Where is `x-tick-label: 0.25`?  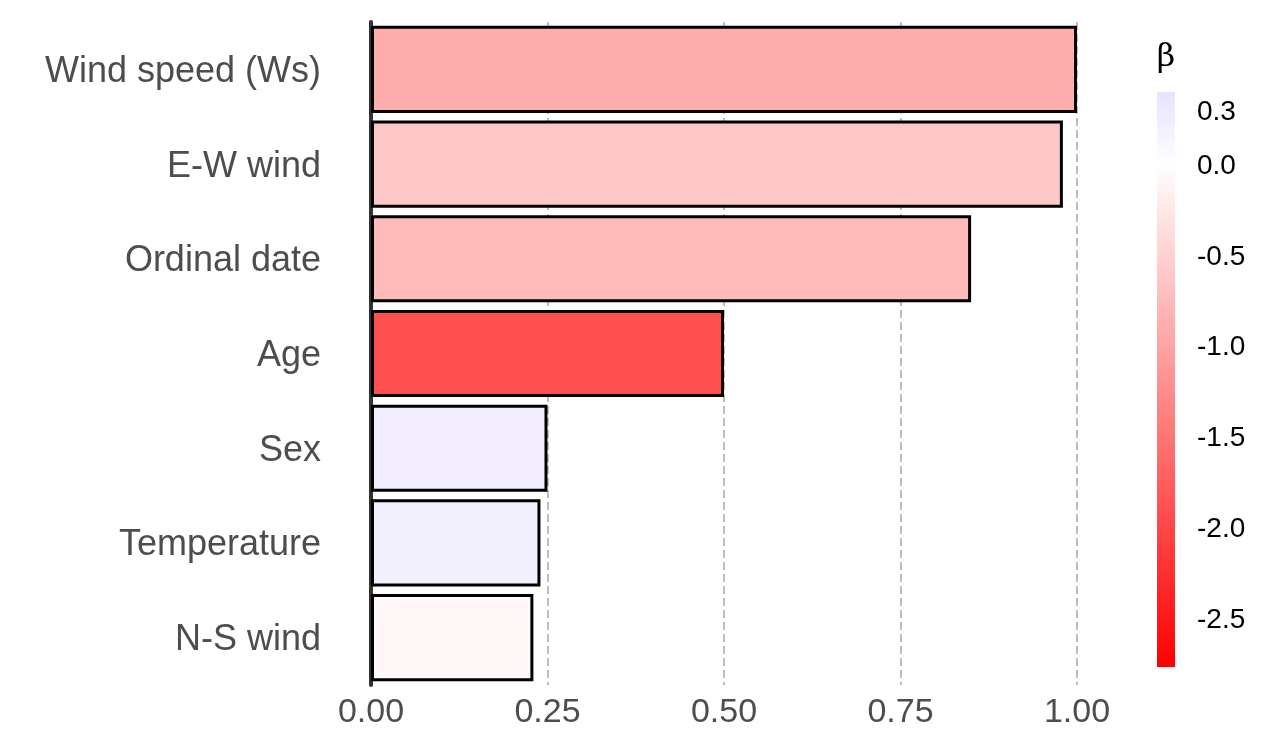
x-tick-label: 0.25 is located at coordinates (547, 710).